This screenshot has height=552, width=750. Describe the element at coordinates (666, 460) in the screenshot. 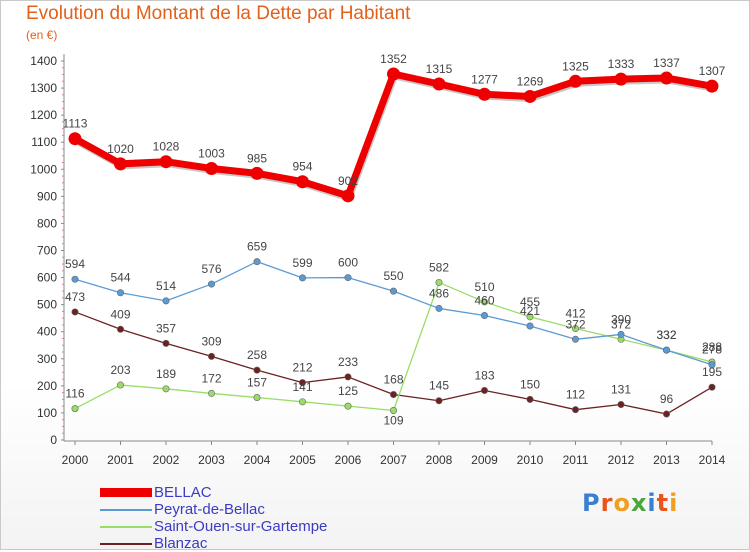

I see `x-tick-label: 2013` at that location.